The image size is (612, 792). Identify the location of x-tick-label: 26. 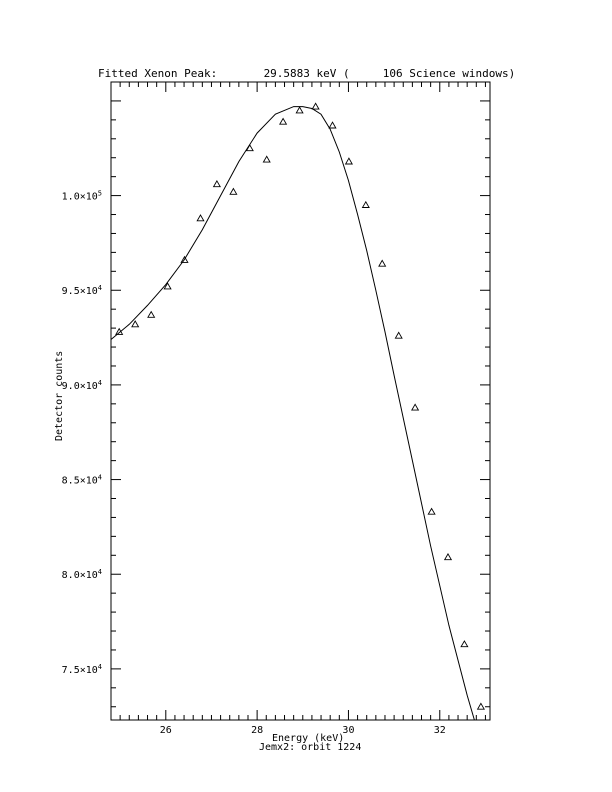
(166, 730).